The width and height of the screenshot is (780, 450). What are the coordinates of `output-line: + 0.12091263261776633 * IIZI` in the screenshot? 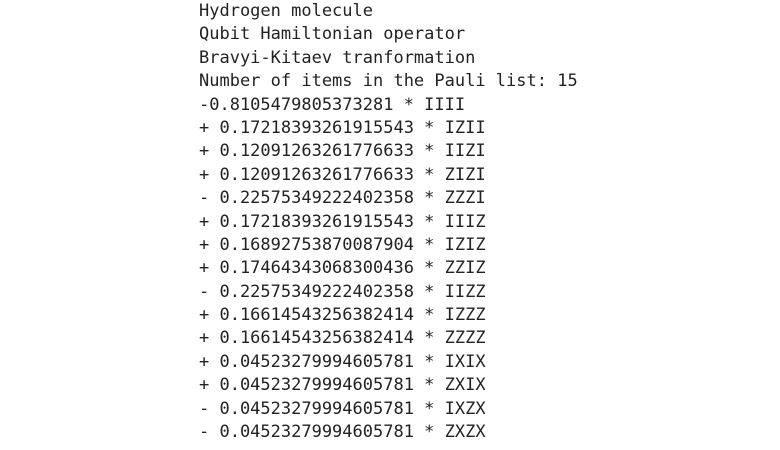 It's located at (342, 151).